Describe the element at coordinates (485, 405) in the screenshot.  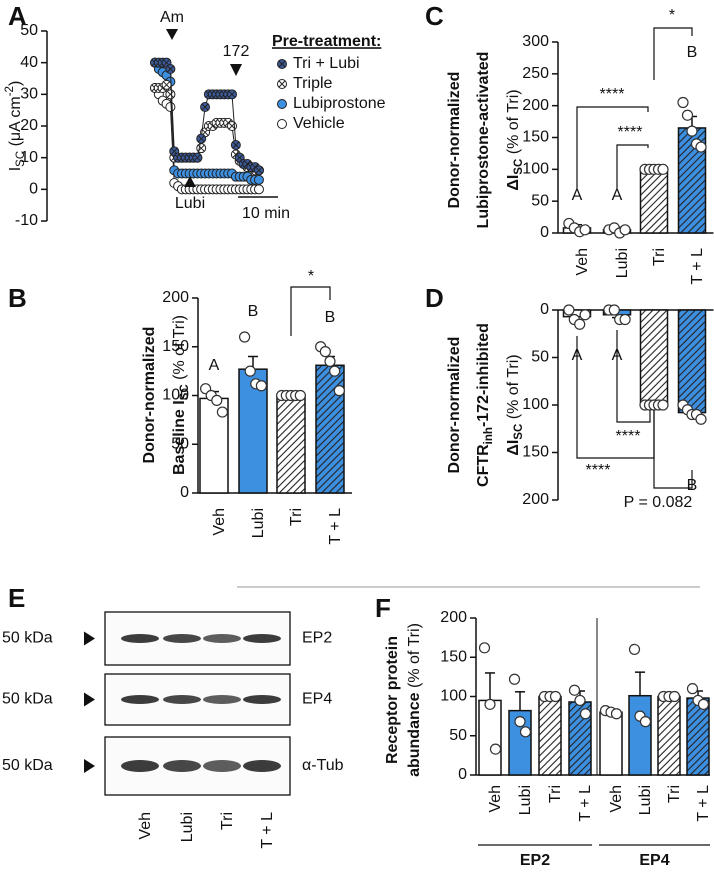
I see `y-axis-label: CFTRinh-172-inhibited` at that location.